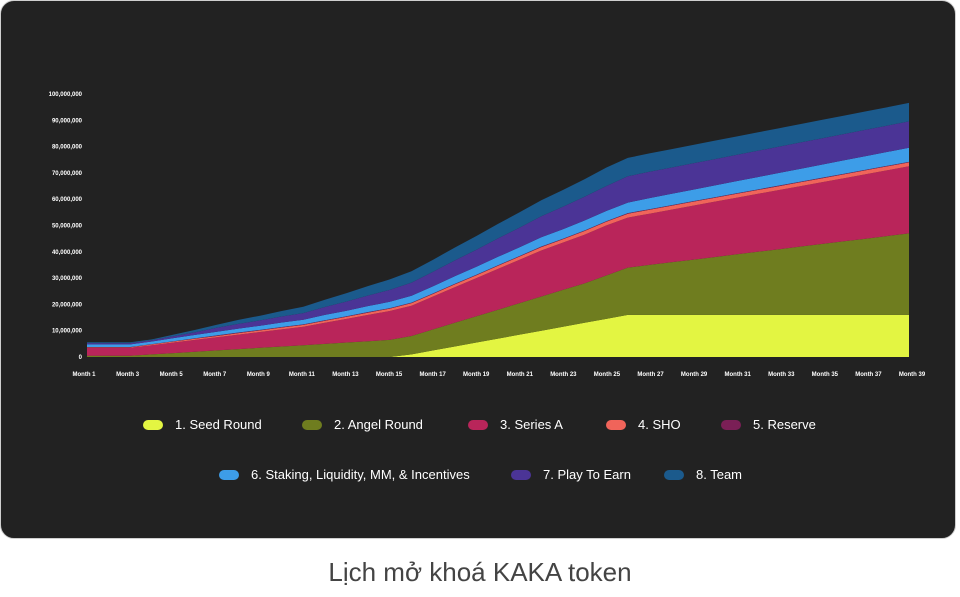 The image size is (960, 597). I want to click on legend-item: 8. Team, so click(703, 474).